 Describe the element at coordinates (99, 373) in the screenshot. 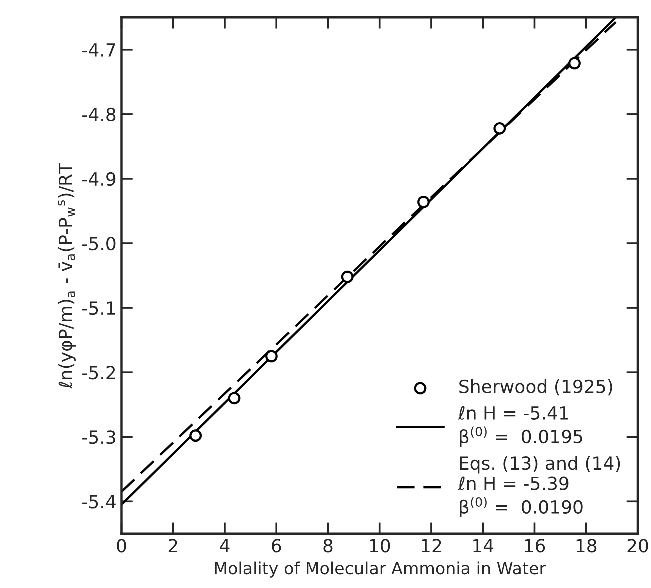

I see `y-tick-label: -5.2` at that location.